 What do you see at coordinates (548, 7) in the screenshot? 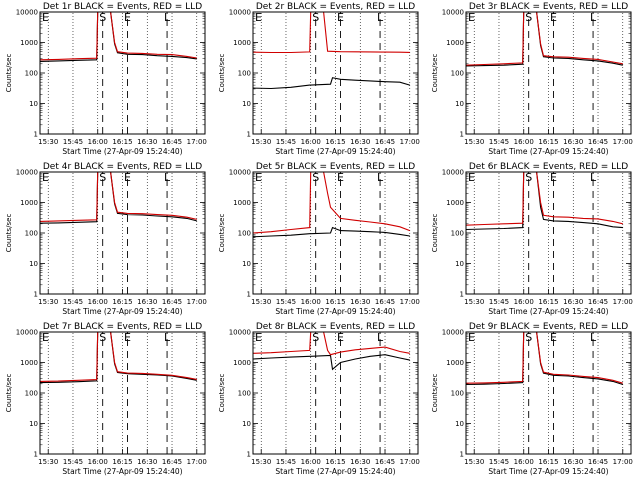
I see `chart-title: Det 3r BLACK = Events, RED = LLD` at bounding box center [548, 7].